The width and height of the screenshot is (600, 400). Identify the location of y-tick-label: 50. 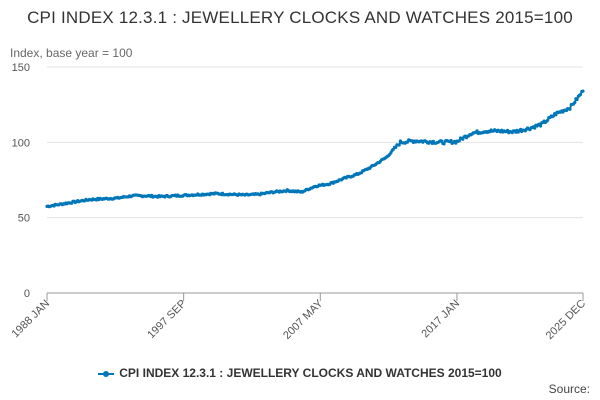
(24, 219).